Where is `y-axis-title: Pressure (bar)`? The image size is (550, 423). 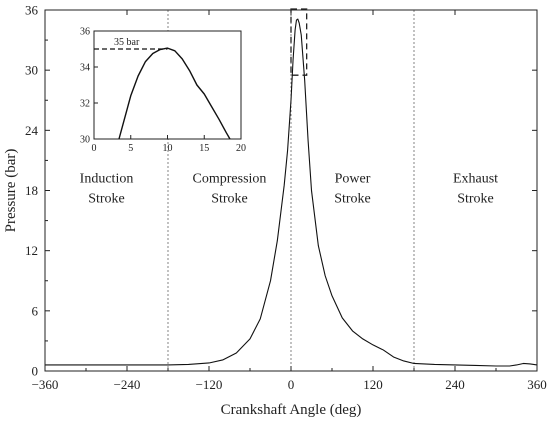
y-axis-title: Pressure (bar) is located at coordinates (11, 191).